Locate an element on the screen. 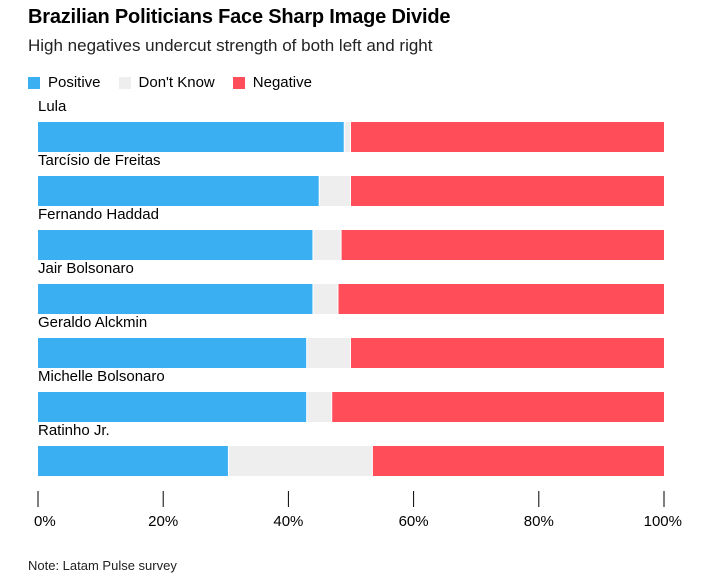 This screenshot has width=707, height=579. bar-lula-dont-know is located at coordinates (347, 137).